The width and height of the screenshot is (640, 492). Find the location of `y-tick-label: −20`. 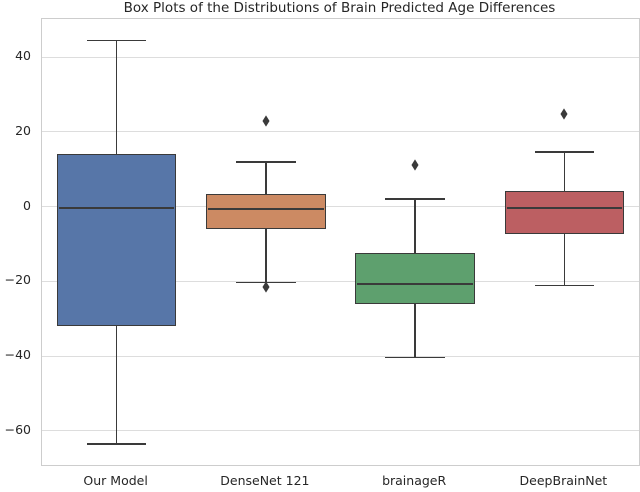

y-tick-label: −20 is located at coordinates (17, 280).